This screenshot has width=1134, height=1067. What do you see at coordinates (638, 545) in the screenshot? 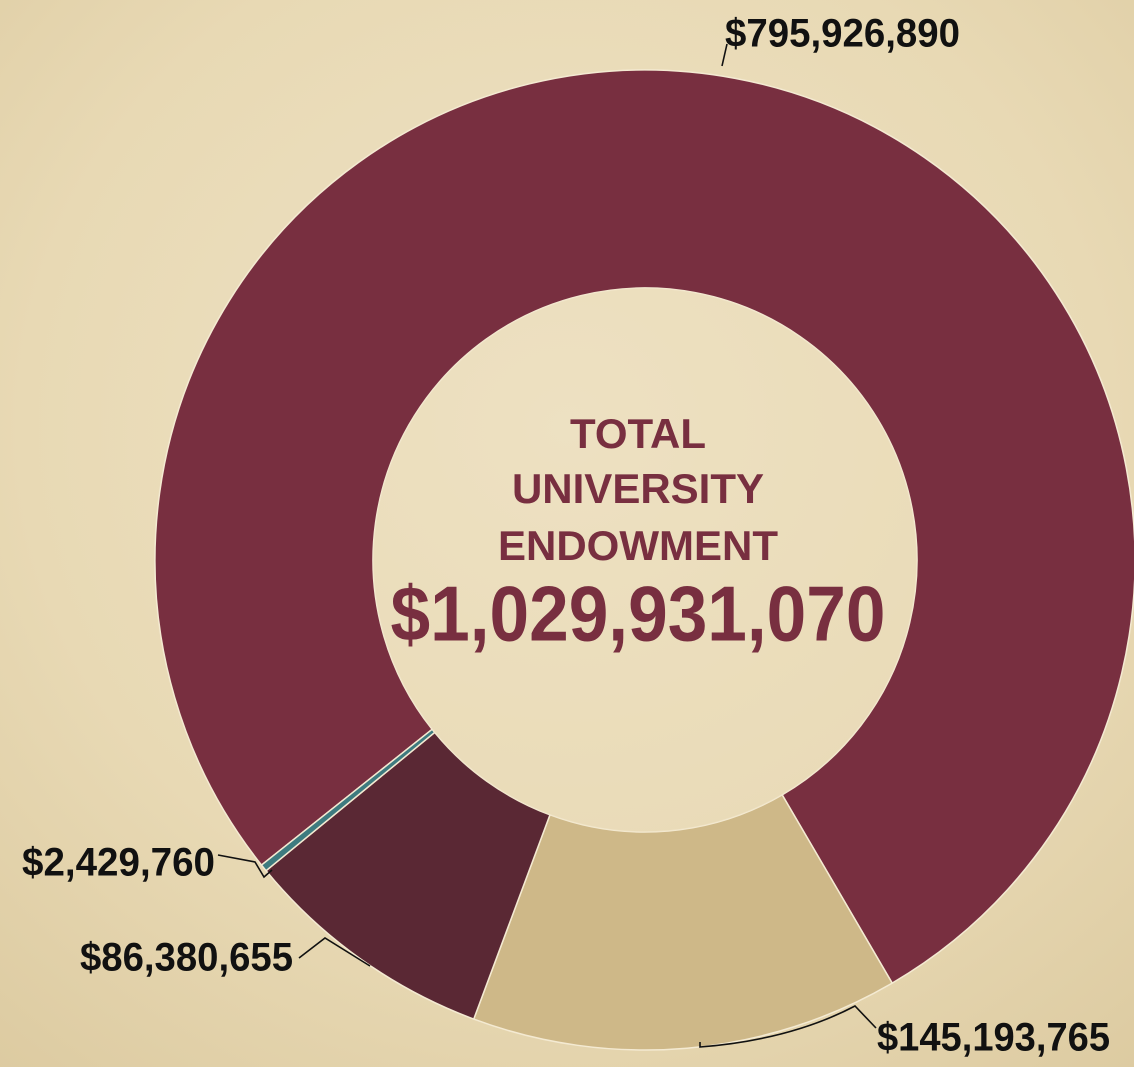
I see `center-text: ENDOWMENT` at bounding box center [638, 545].